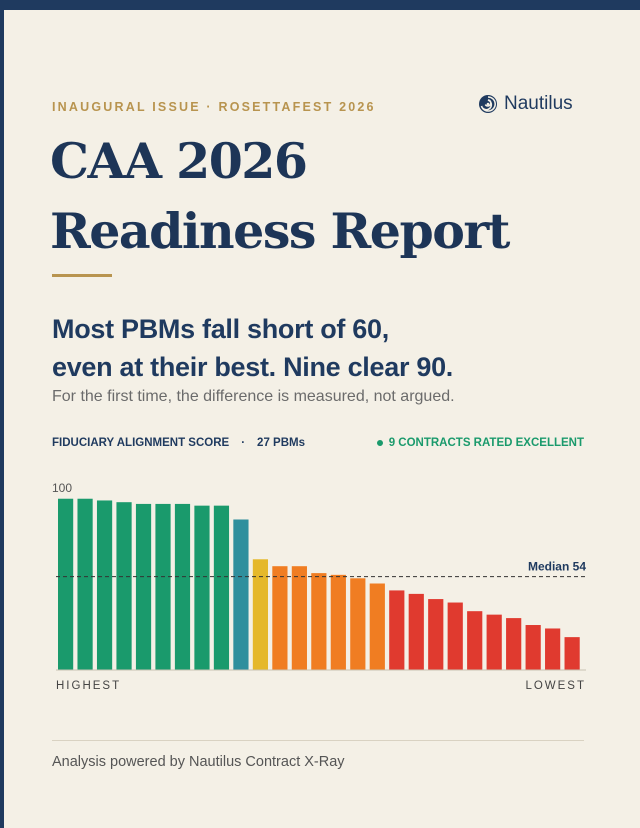 The image size is (640, 828). What do you see at coordinates (330, 196) in the screenshot?
I see `report-title: CAA 2026 Readiness Report` at bounding box center [330, 196].